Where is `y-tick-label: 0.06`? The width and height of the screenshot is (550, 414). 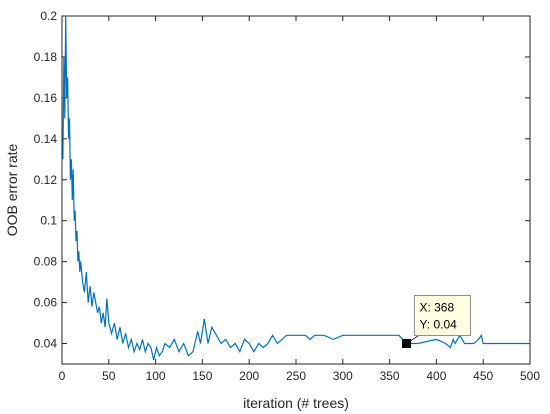 y-tick-label: 0.06 is located at coordinates (46, 303).